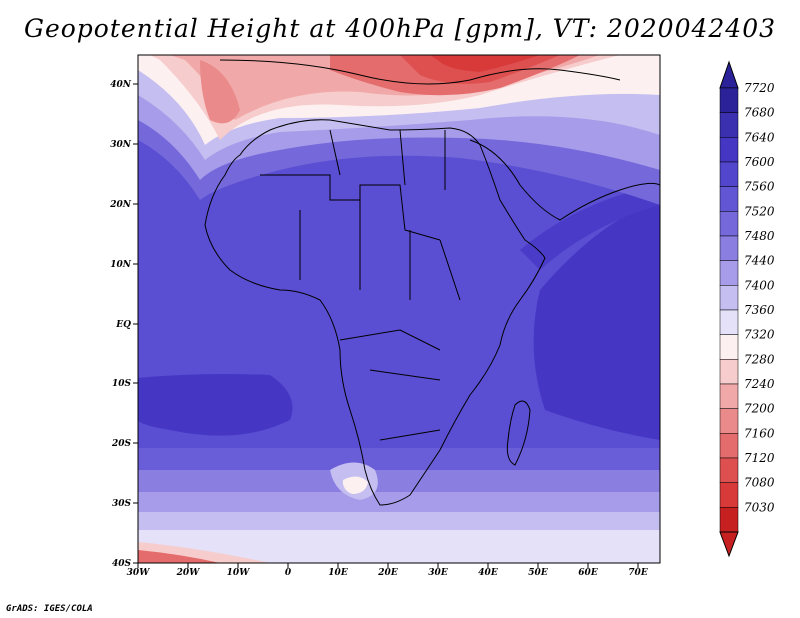 Image resolution: width=800 pixels, height=618 pixels. Describe the element at coordinates (239, 573) in the screenshot. I see `lon-label: 10W` at that location.